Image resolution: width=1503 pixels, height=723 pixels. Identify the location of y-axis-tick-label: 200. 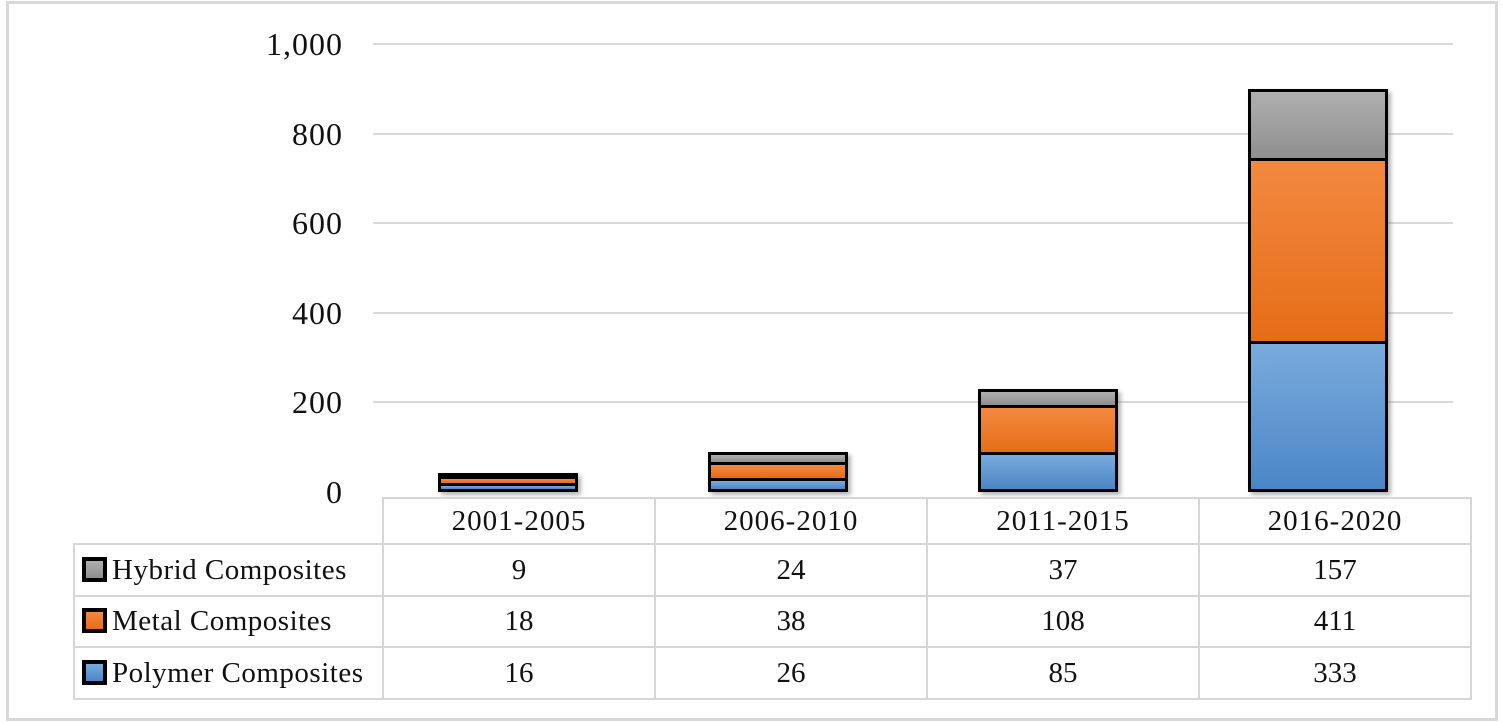
(317, 402).